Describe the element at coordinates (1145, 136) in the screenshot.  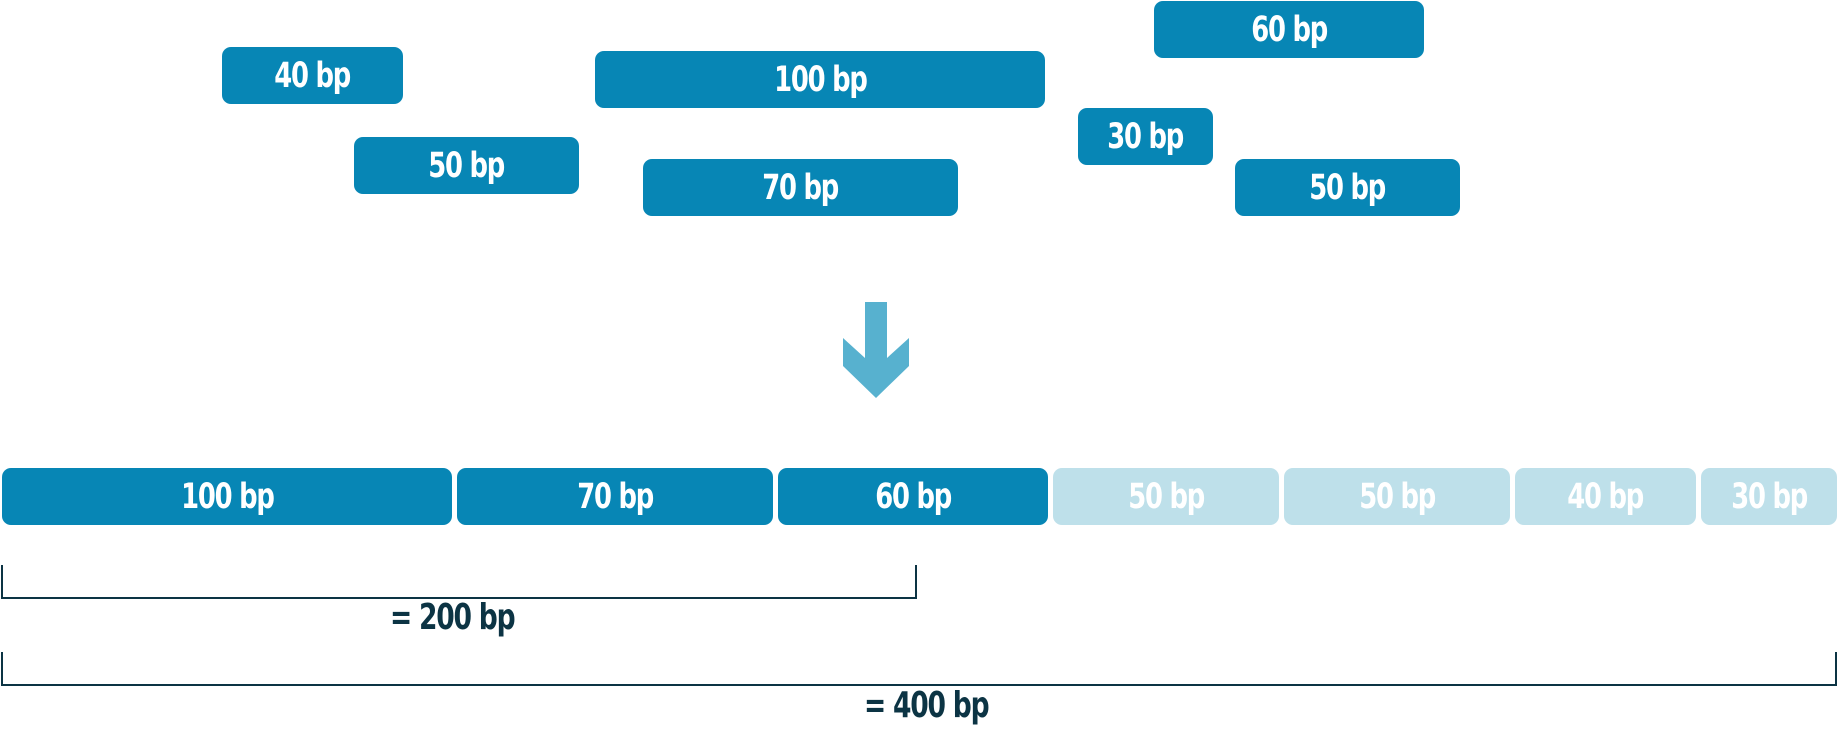
I see `input-fragment: 30 bp` at that location.